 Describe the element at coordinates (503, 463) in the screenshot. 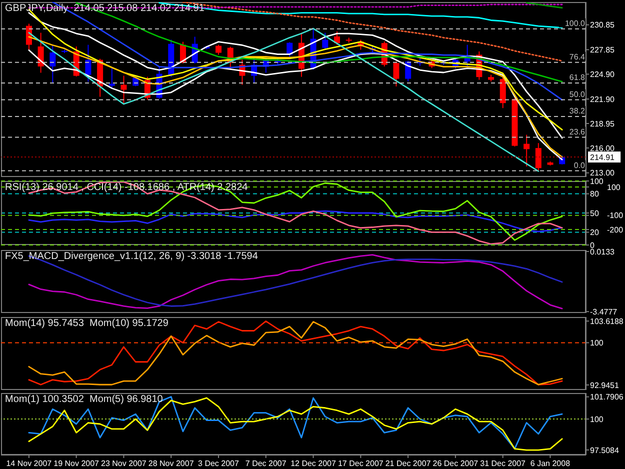

I see `x-tick-label: 31 Dec 2007` at that location.